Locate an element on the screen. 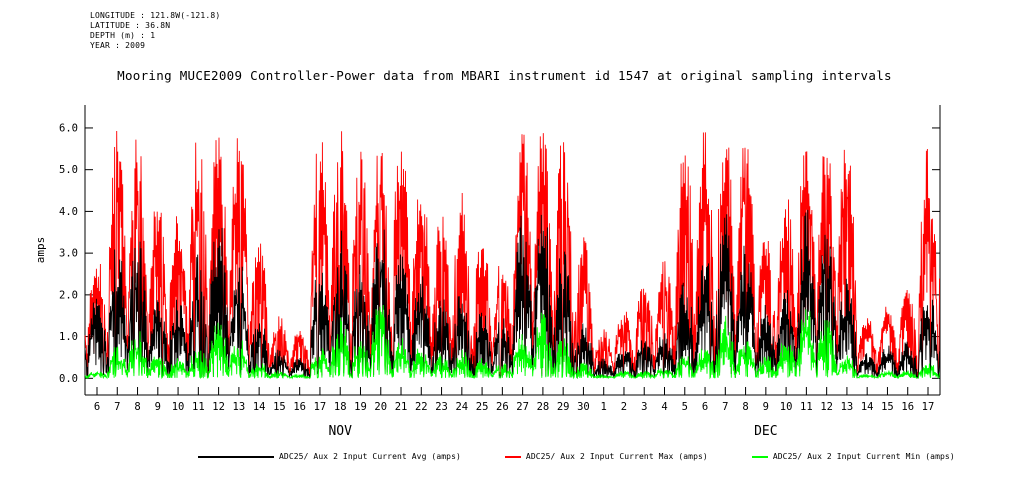 This screenshot has width=1009, height=504. svg-text: 19 is located at coordinates (360, 407).